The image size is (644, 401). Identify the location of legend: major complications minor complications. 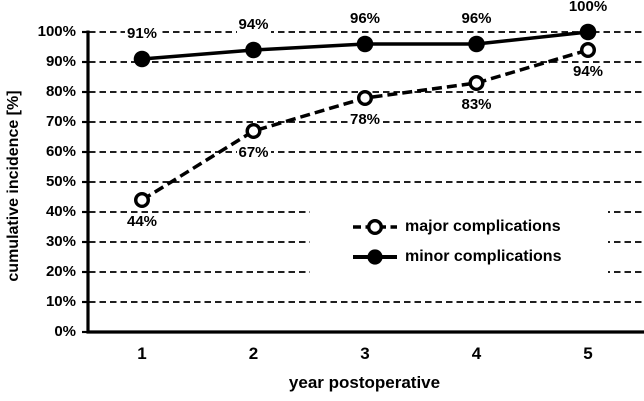
(459, 242).